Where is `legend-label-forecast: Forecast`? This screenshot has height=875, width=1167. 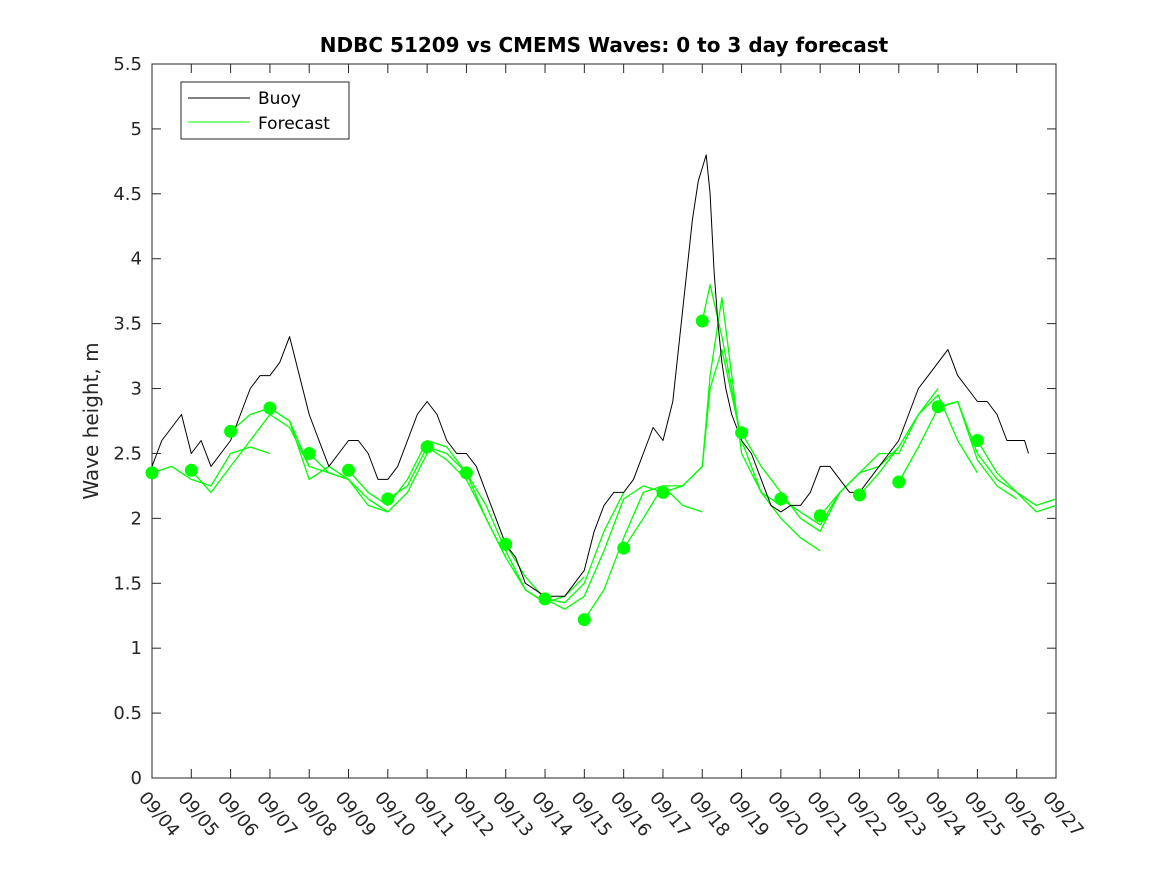 legend-label-forecast: Forecast is located at coordinates (294, 124).